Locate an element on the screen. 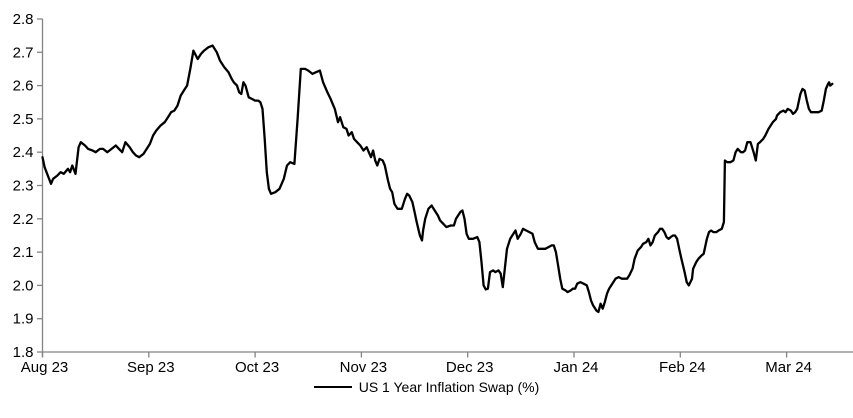  chart-legend: US 1 Year Inflation Swap (%) is located at coordinates (426, 387).